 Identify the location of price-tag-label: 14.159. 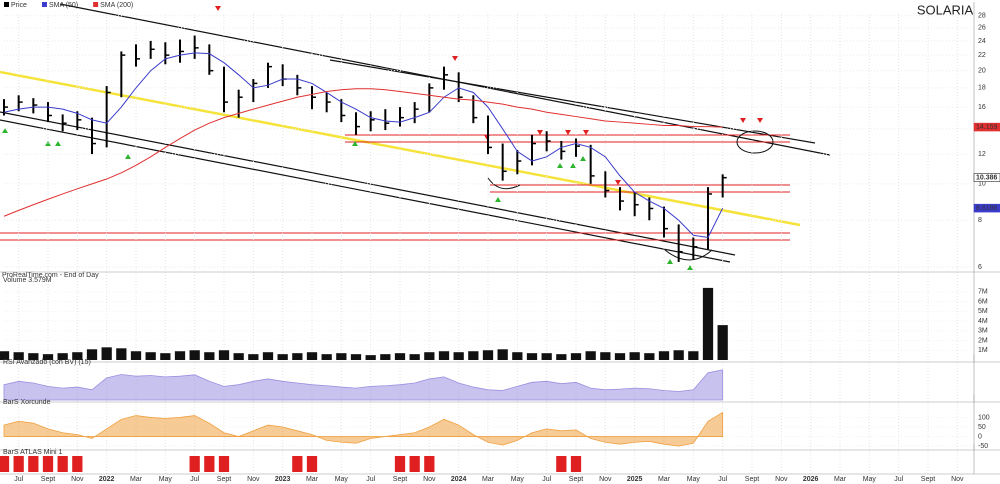
(987, 127).